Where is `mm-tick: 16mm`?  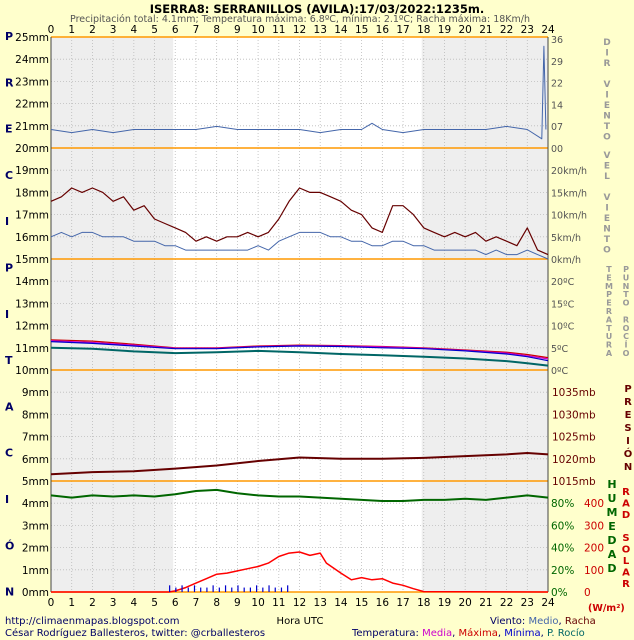 mm-tick: 16mm is located at coordinates (32, 238).